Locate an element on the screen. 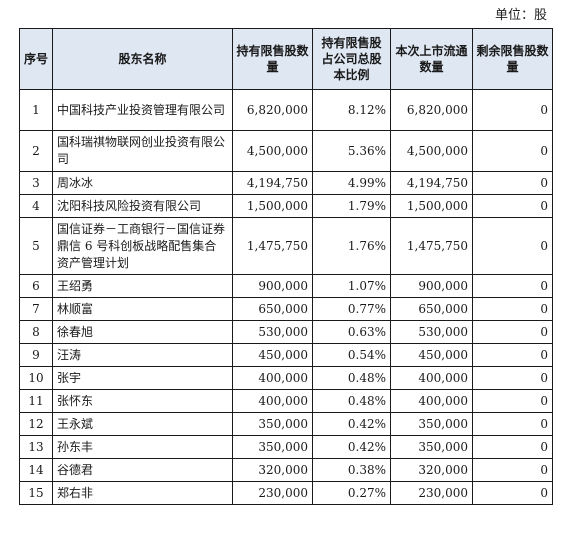 This screenshot has width=561, height=550. cell-name: 郑右非 is located at coordinates (142, 493).